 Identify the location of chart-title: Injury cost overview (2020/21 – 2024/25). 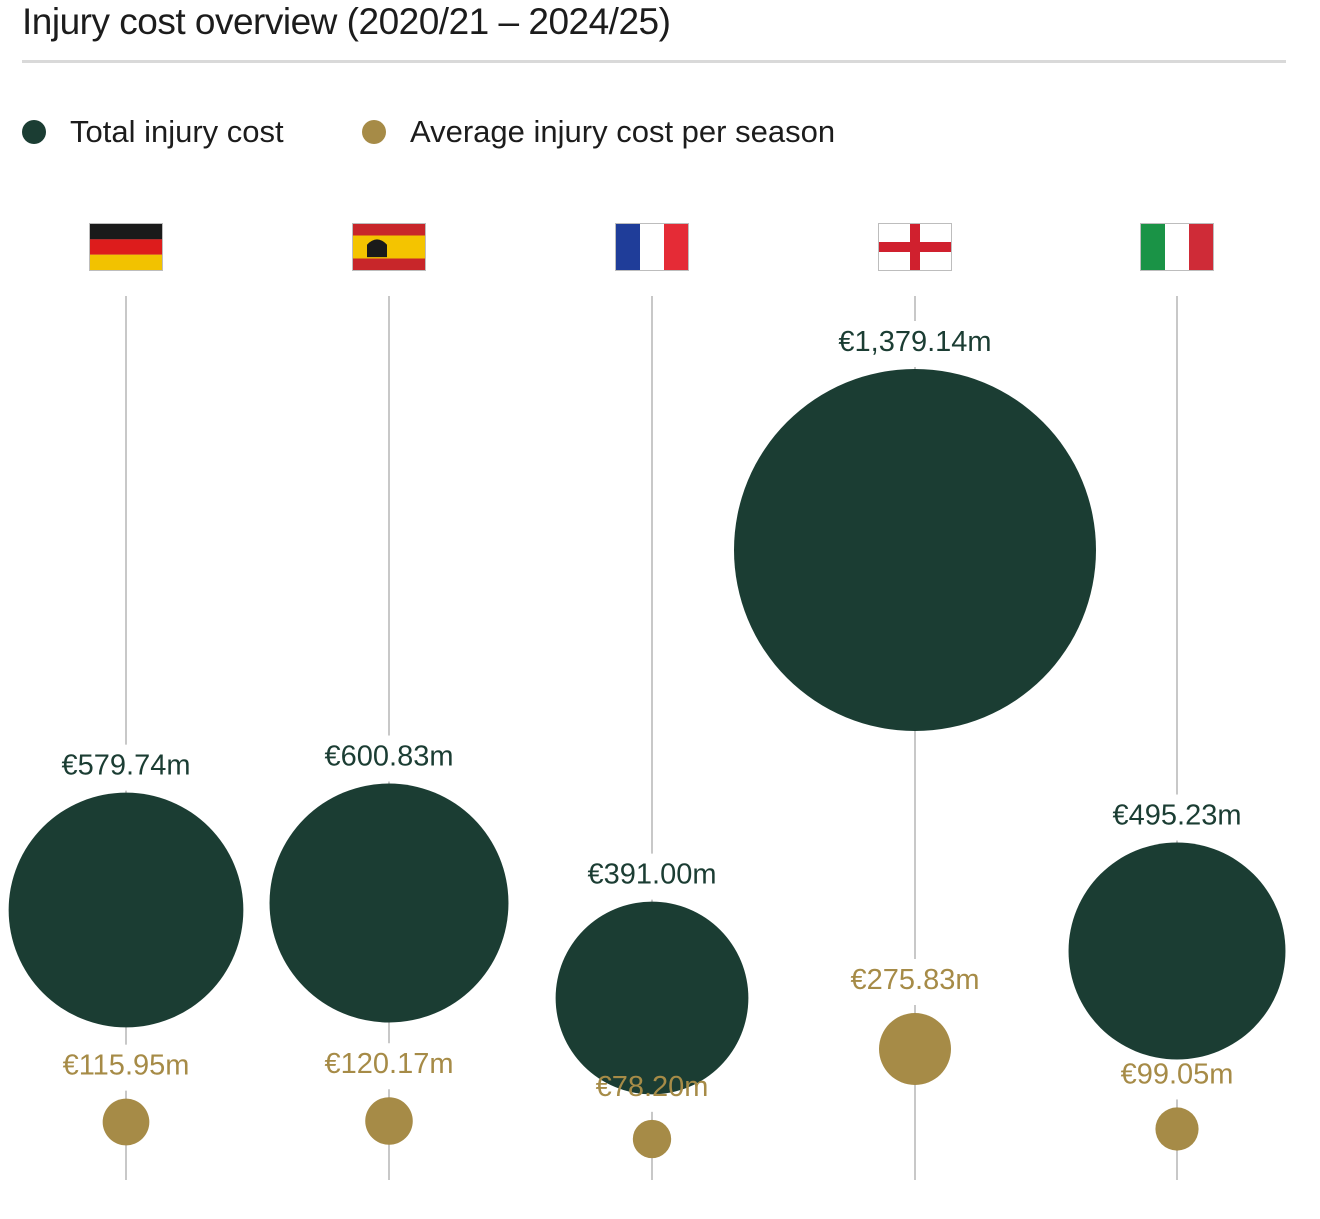
(346, 21).